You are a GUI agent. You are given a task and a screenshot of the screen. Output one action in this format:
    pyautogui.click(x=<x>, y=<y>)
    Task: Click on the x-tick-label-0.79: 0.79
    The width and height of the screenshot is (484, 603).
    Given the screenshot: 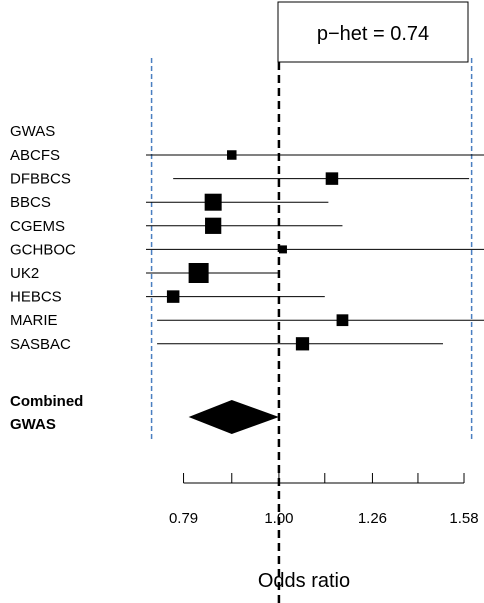 What is the action you would take?
    pyautogui.click(x=183, y=518)
    